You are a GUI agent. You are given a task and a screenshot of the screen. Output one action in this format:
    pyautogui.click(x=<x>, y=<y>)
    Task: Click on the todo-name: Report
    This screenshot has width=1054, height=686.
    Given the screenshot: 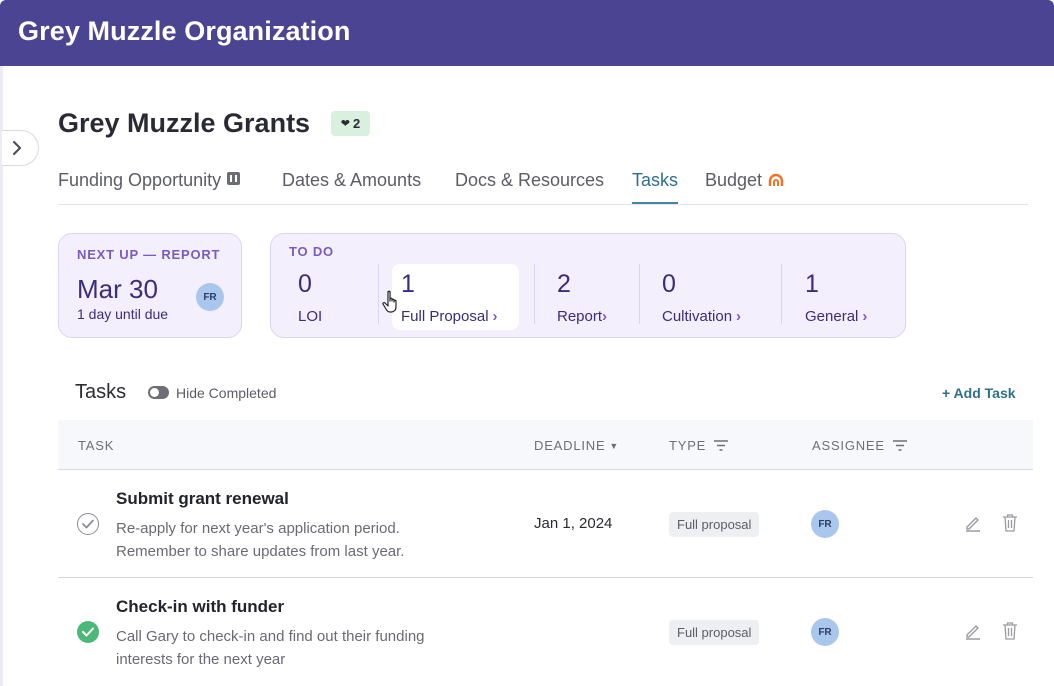 What is the action you would take?
    pyautogui.click(x=580, y=316)
    